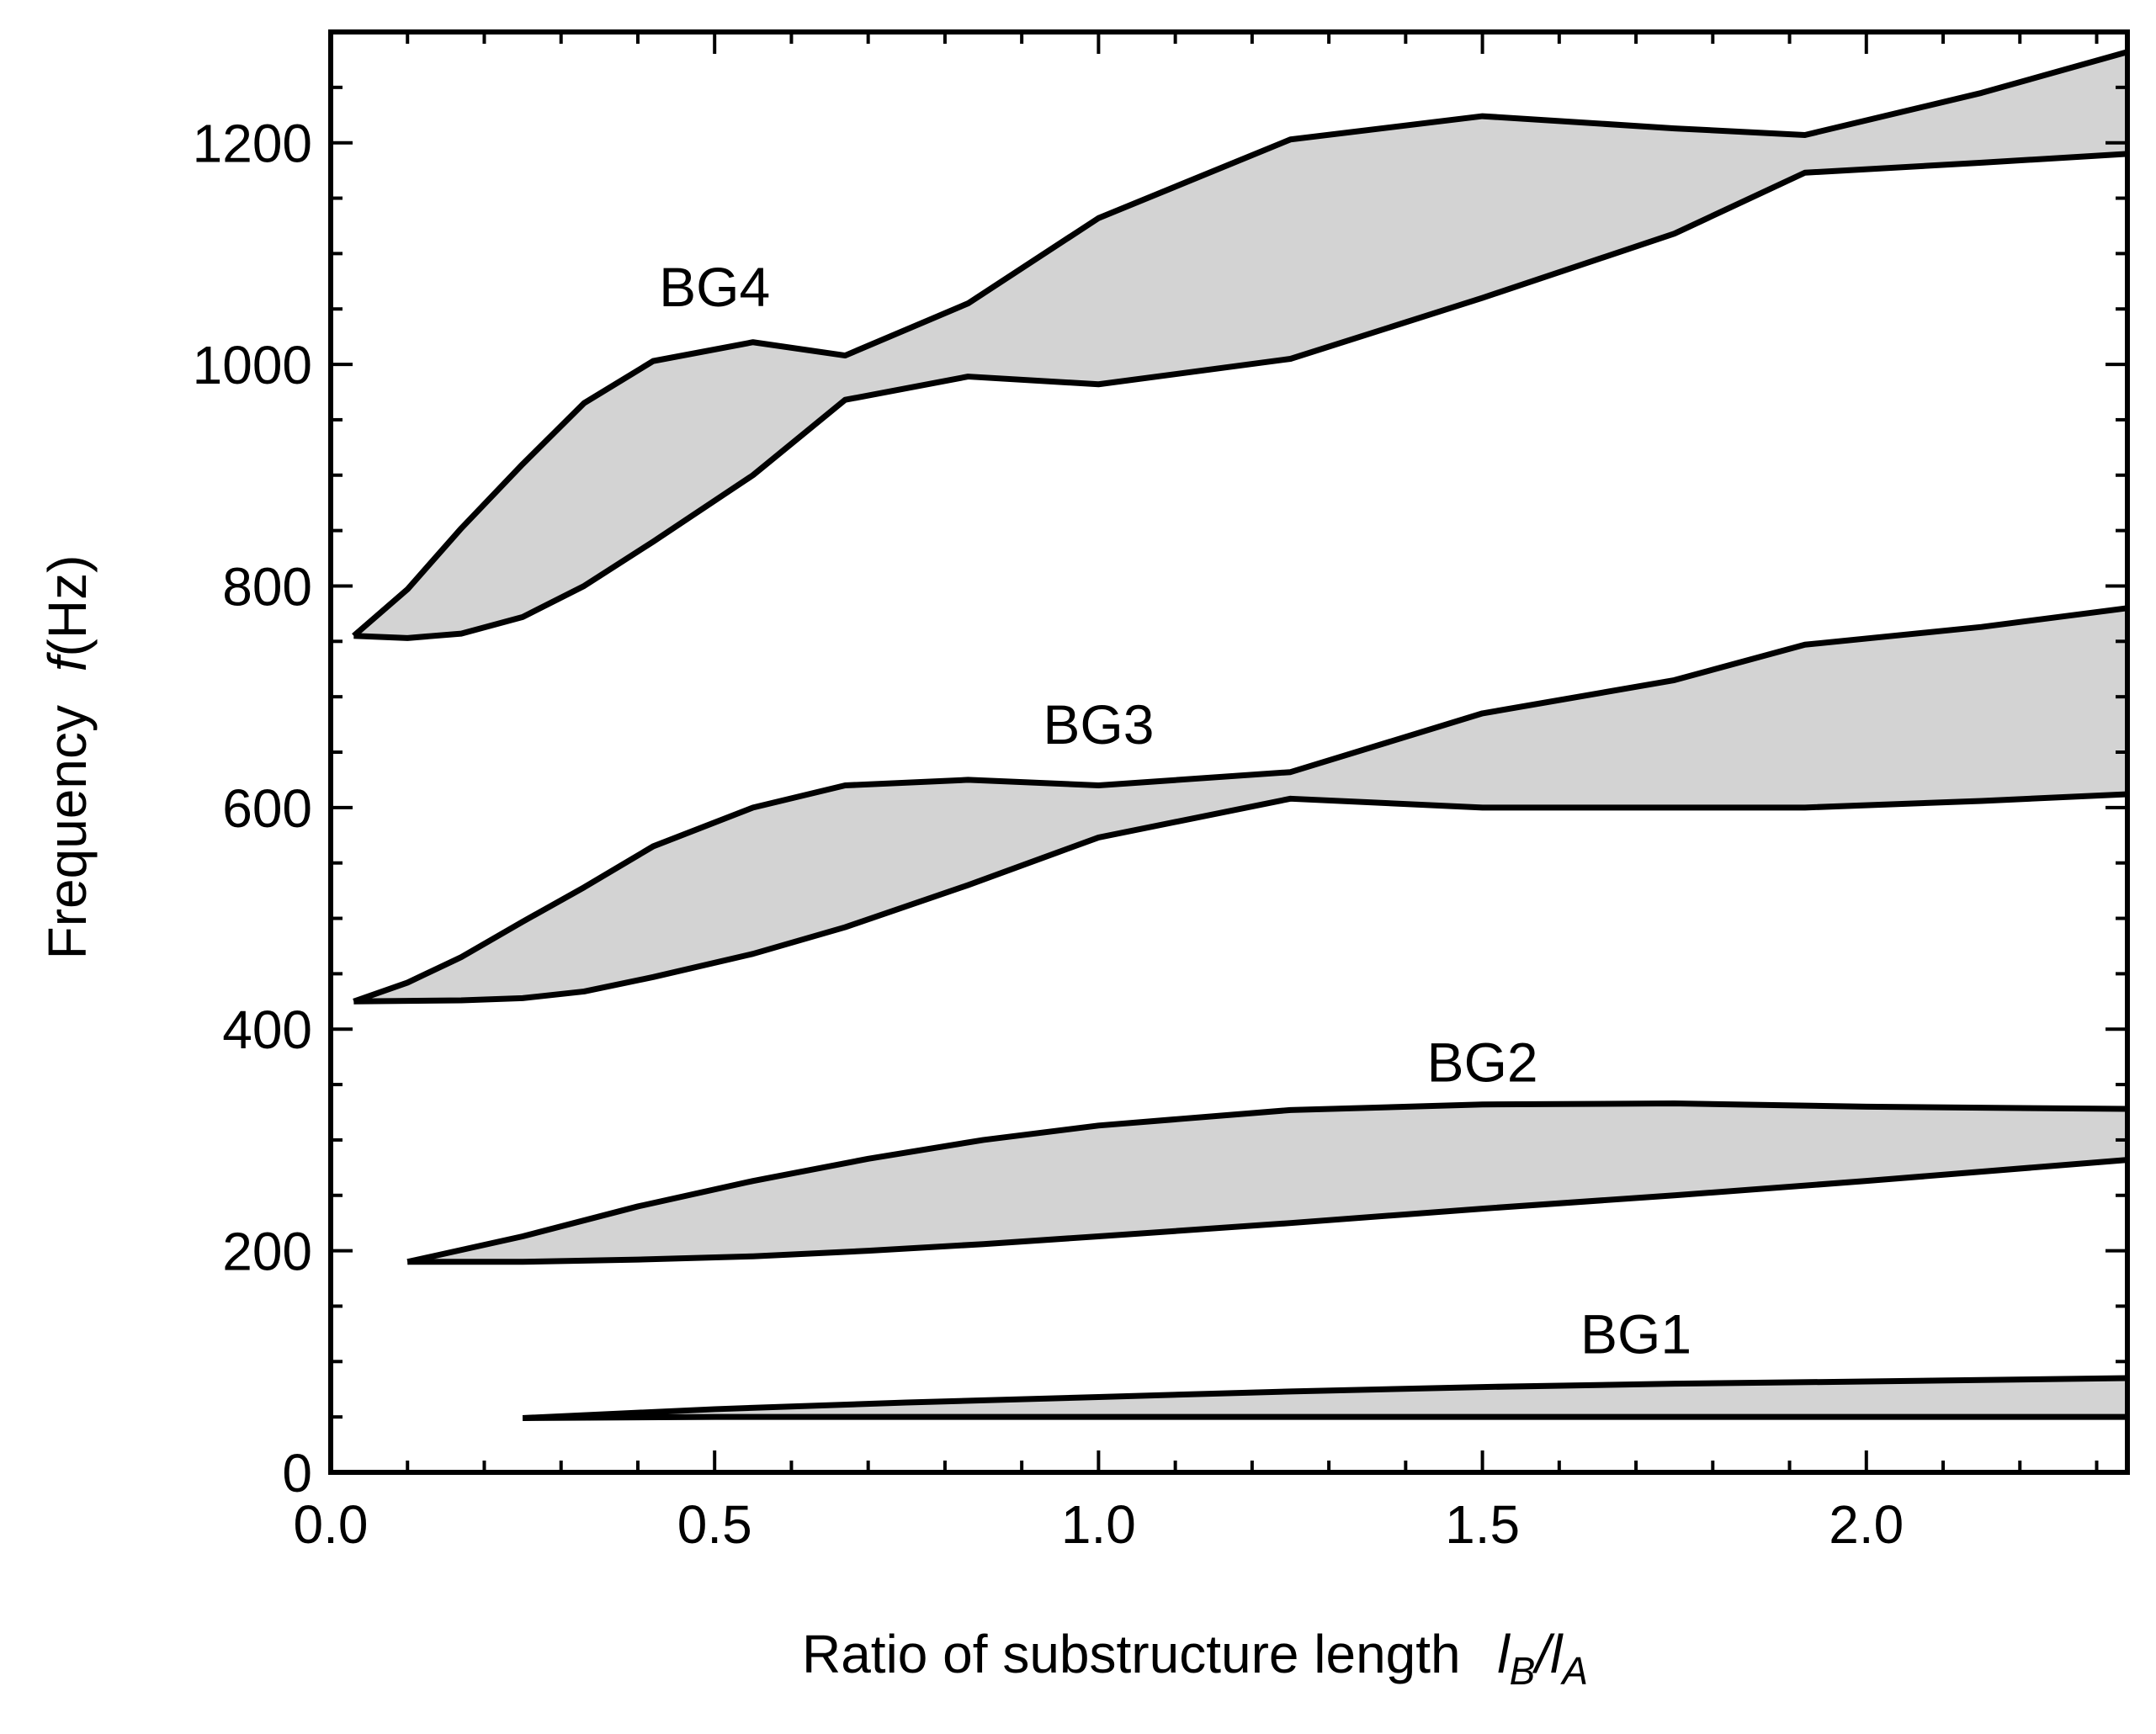 The image size is (2156, 1734). I want to click on x-axis-denominator-sub: A, so click(1573, 1671).